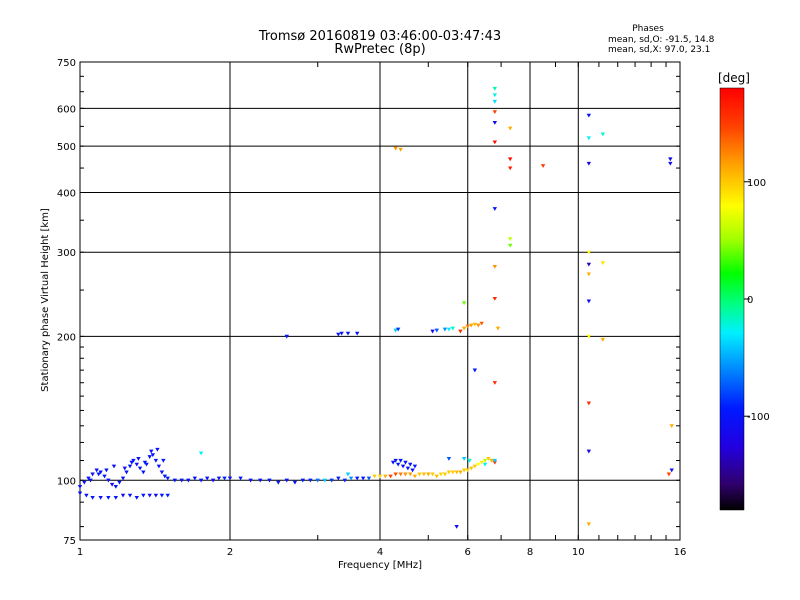 The image size is (800, 600). What do you see at coordinates (379, 36) in the screenshot?
I see `chart-title: Tromsø 20160819 03:46:00-03:47:43` at bounding box center [379, 36].